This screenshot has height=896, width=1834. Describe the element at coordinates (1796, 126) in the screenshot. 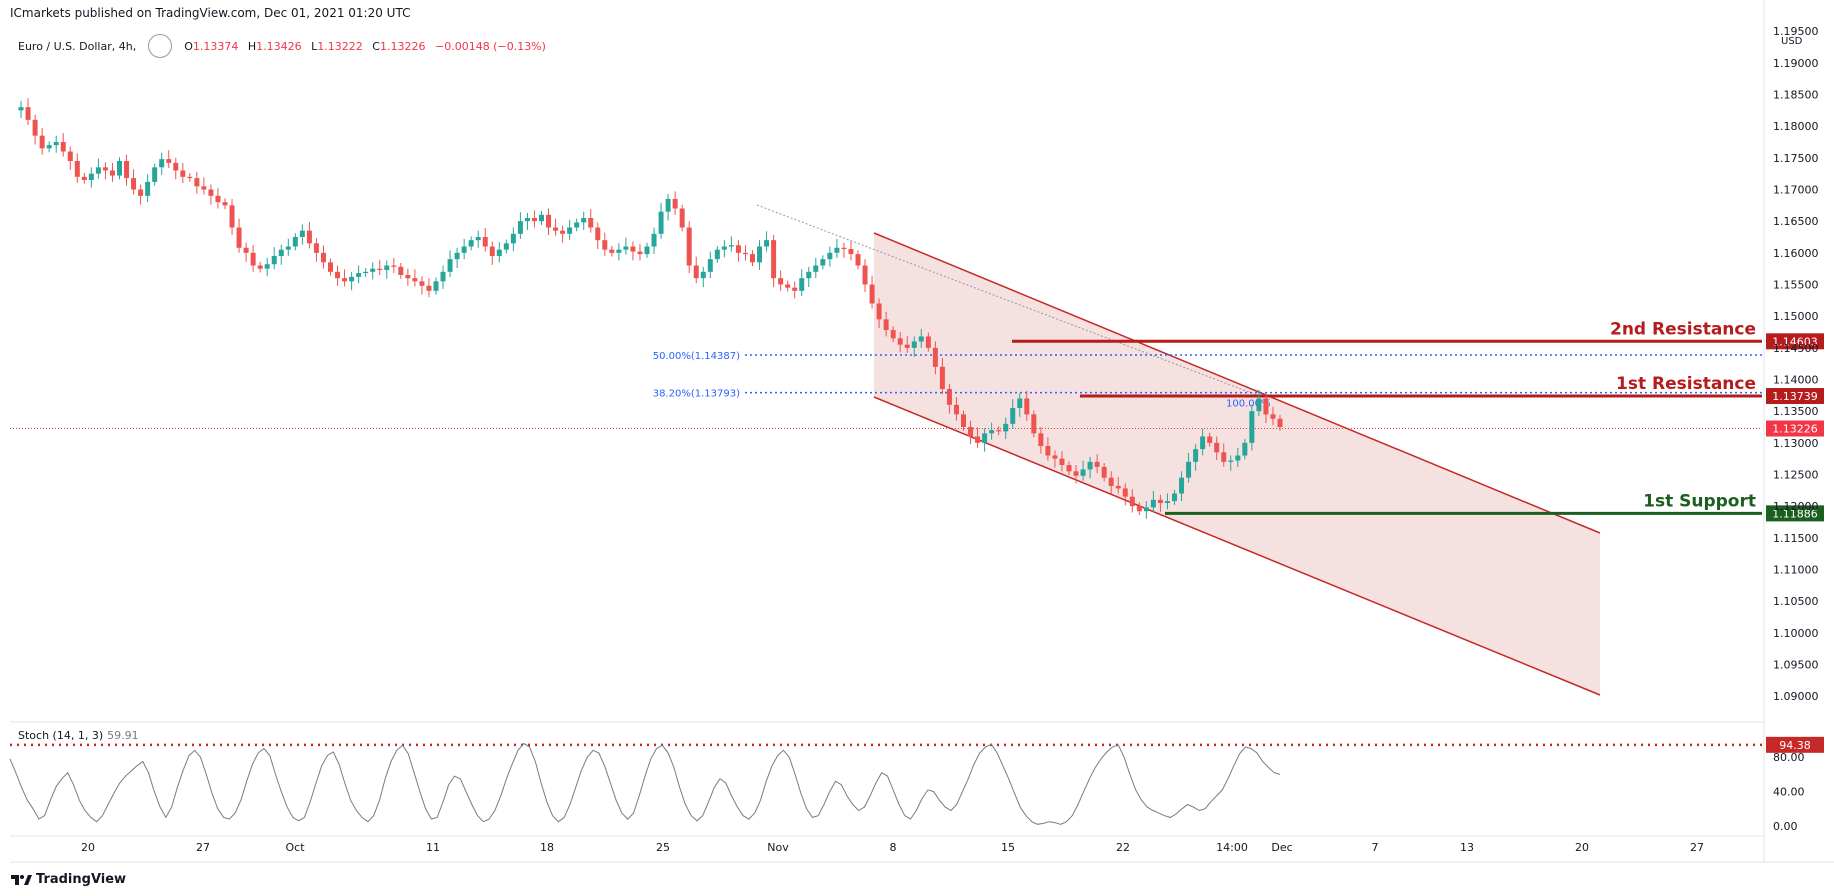

I see `price-tick-label: 1.18000` at that location.